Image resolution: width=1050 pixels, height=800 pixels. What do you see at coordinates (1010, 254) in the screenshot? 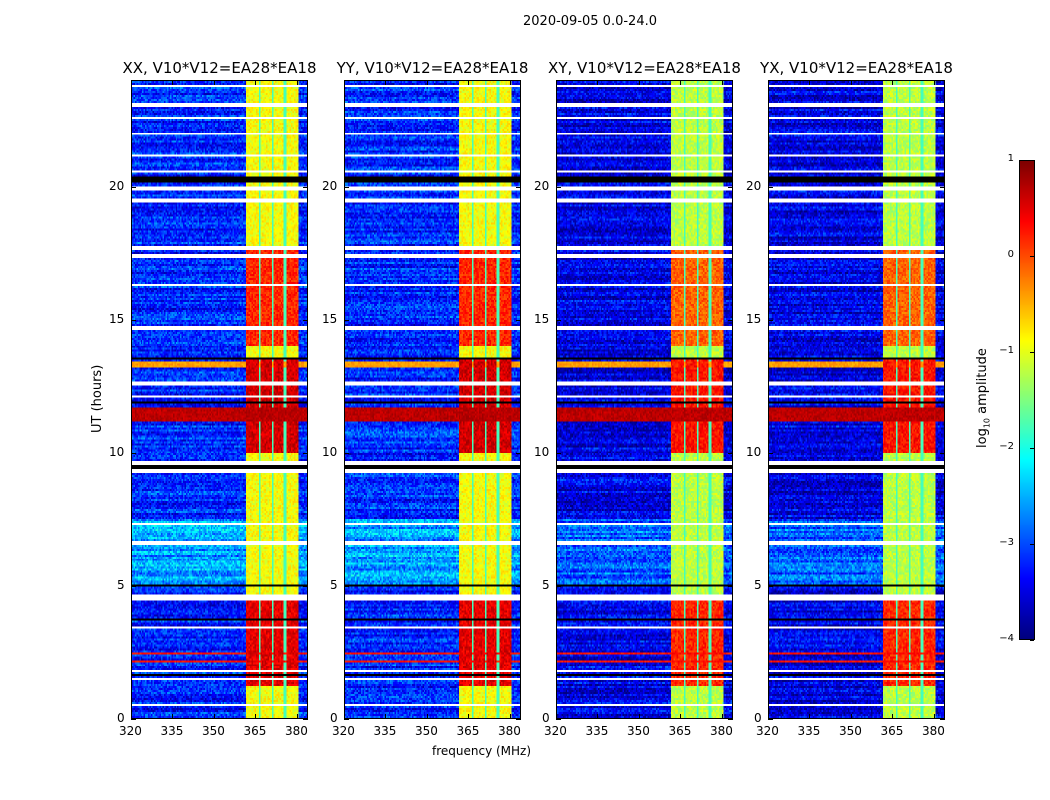
I see `colorbar-tick-label: 0` at bounding box center [1010, 254].